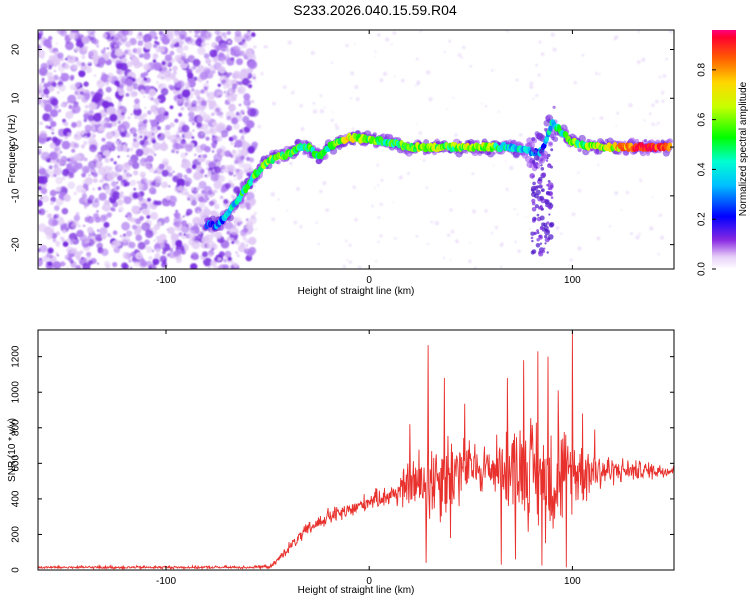  I want to click on spectral-ridge, so click(438, 168).